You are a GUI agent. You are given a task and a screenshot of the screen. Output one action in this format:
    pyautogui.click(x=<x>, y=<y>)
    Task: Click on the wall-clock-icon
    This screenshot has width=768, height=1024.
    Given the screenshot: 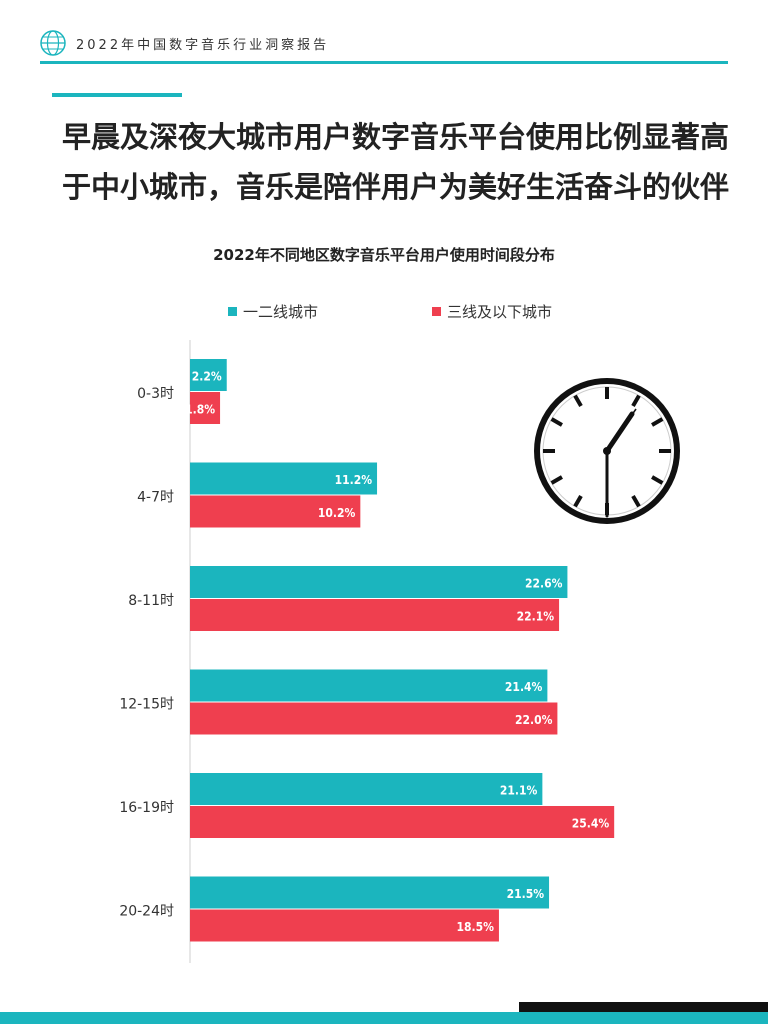 What is the action you would take?
    pyautogui.click(x=607, y=451)
    